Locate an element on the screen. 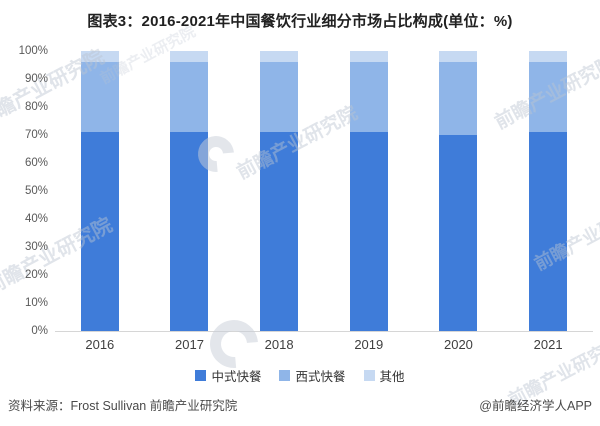 This screenshot has height=426, width=600. y-tick-label: 50% is located at coordinates (36, 191).